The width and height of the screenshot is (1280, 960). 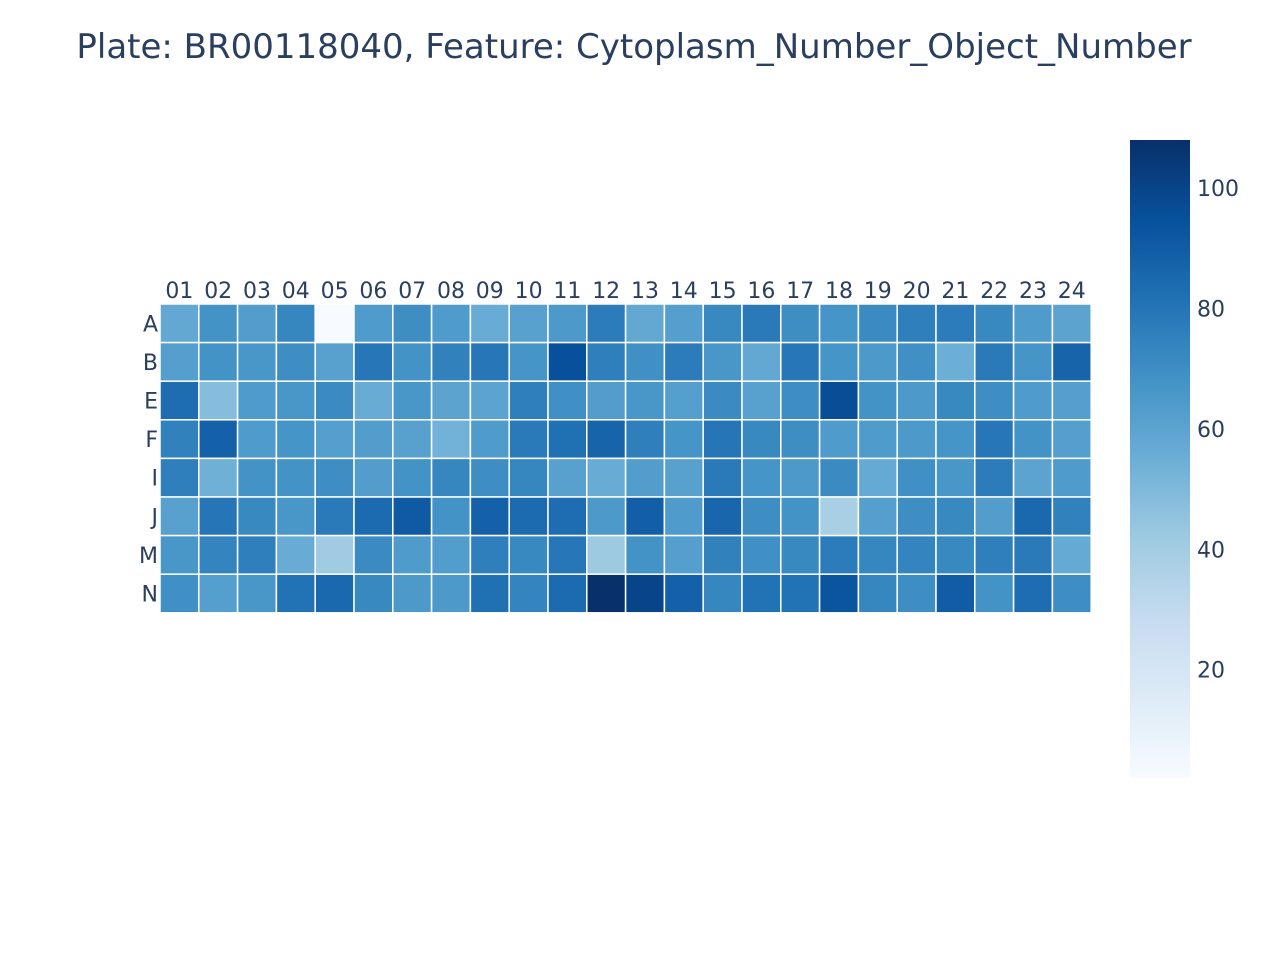 What do you see at coordinates (334, 361) in the screenshot?
I see `heatmap-cell-B05` at bounding box center [334, 361].